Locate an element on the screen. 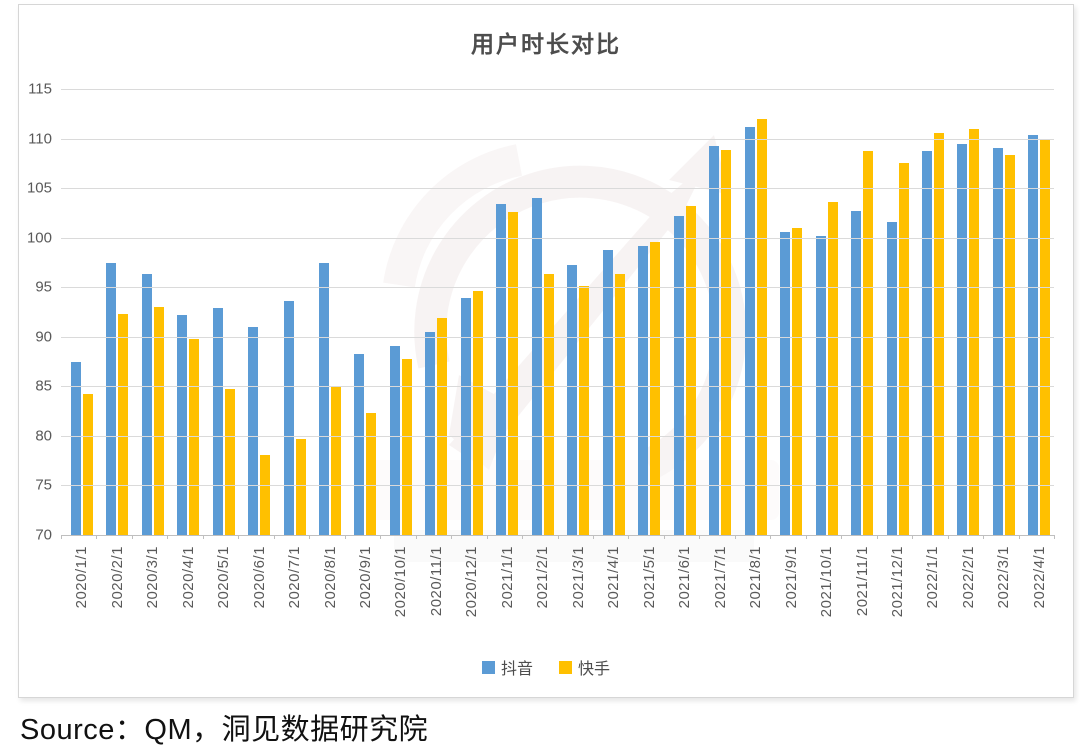  x-axis-tick-label: 2022/4/1 is located at coordinates (1039, 577).